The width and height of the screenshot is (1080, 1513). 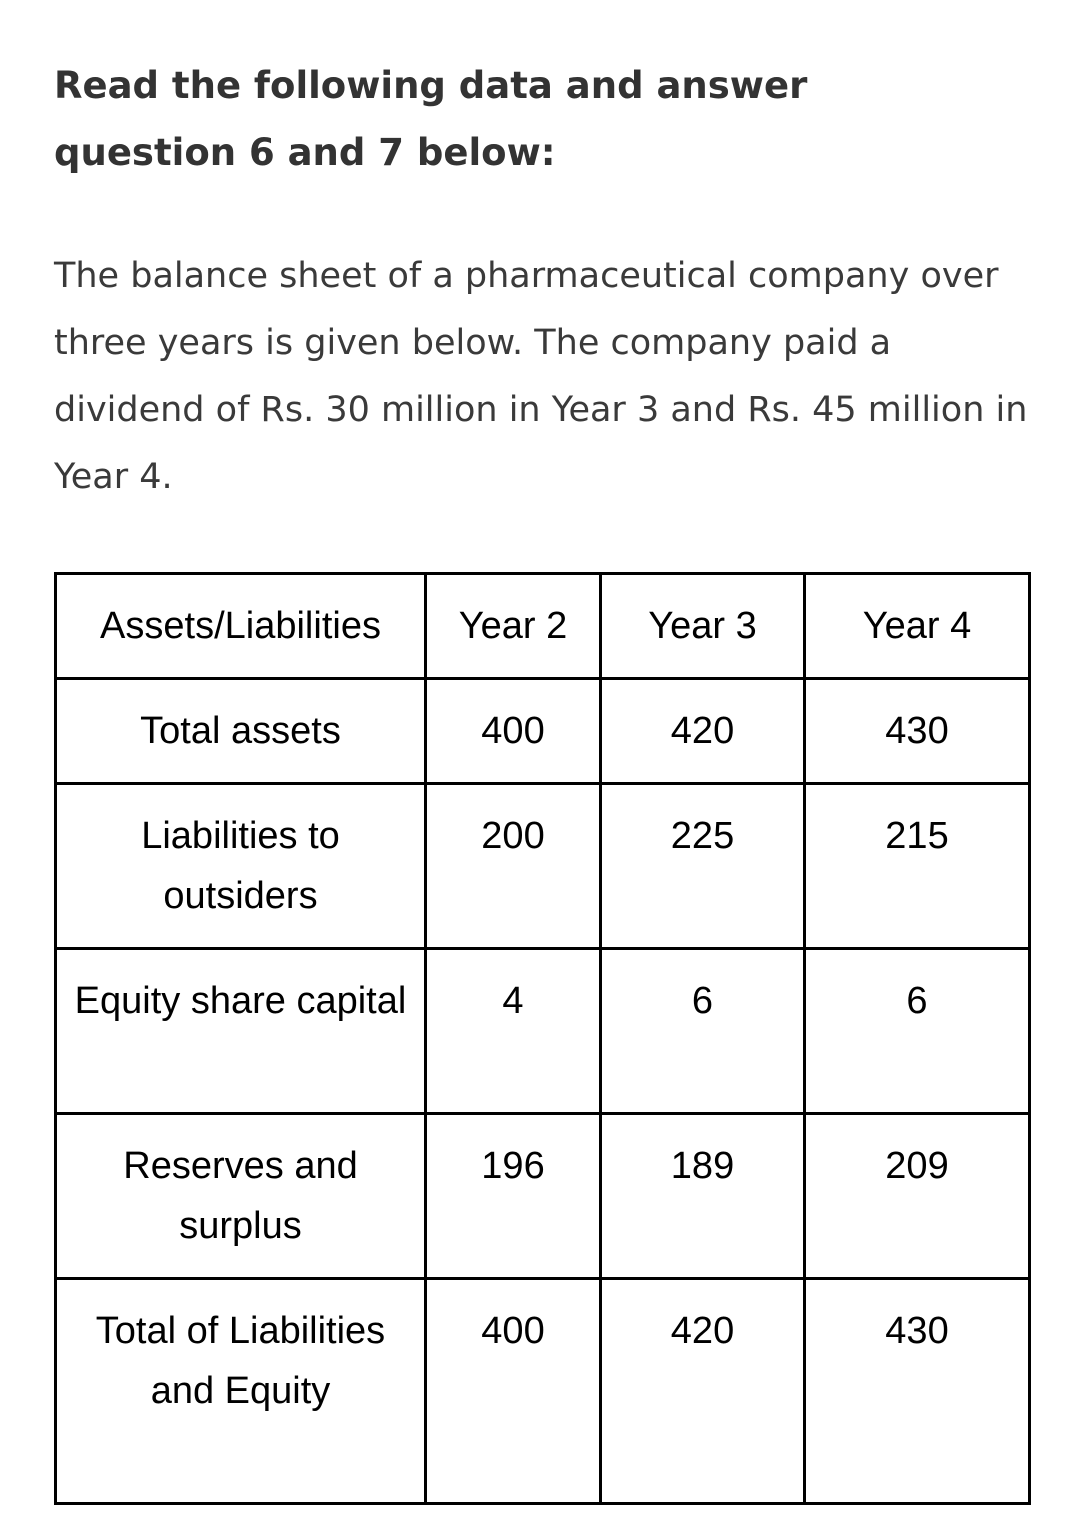 What do you see at coordinates (240, 1031) in the screenshot?
I see `row-label: Equity share capital` at bounding box center [240, 1031].